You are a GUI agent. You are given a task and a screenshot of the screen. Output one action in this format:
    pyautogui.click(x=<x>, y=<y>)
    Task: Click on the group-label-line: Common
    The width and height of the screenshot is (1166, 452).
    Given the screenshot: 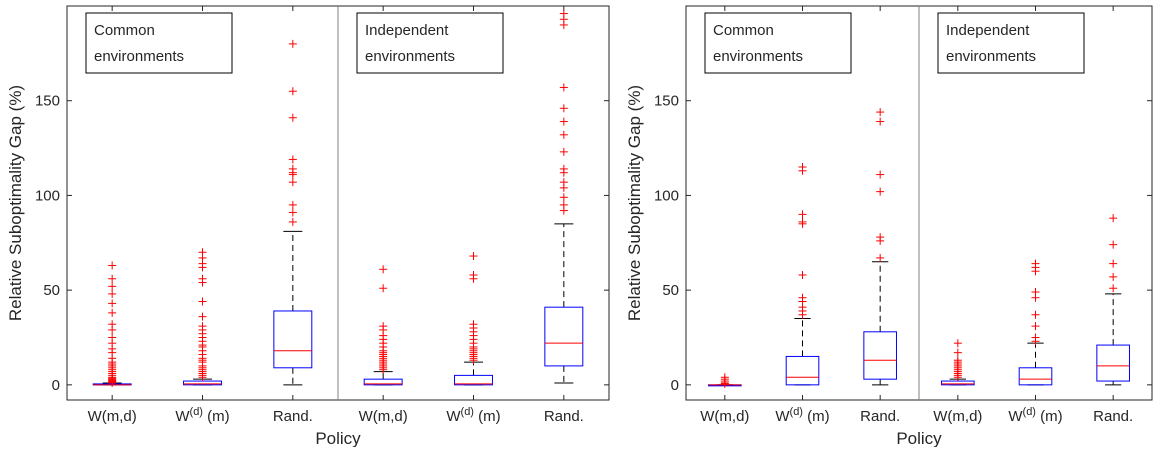 What is the action you would take?
    pyautogui.click(x=743, y=30)
    